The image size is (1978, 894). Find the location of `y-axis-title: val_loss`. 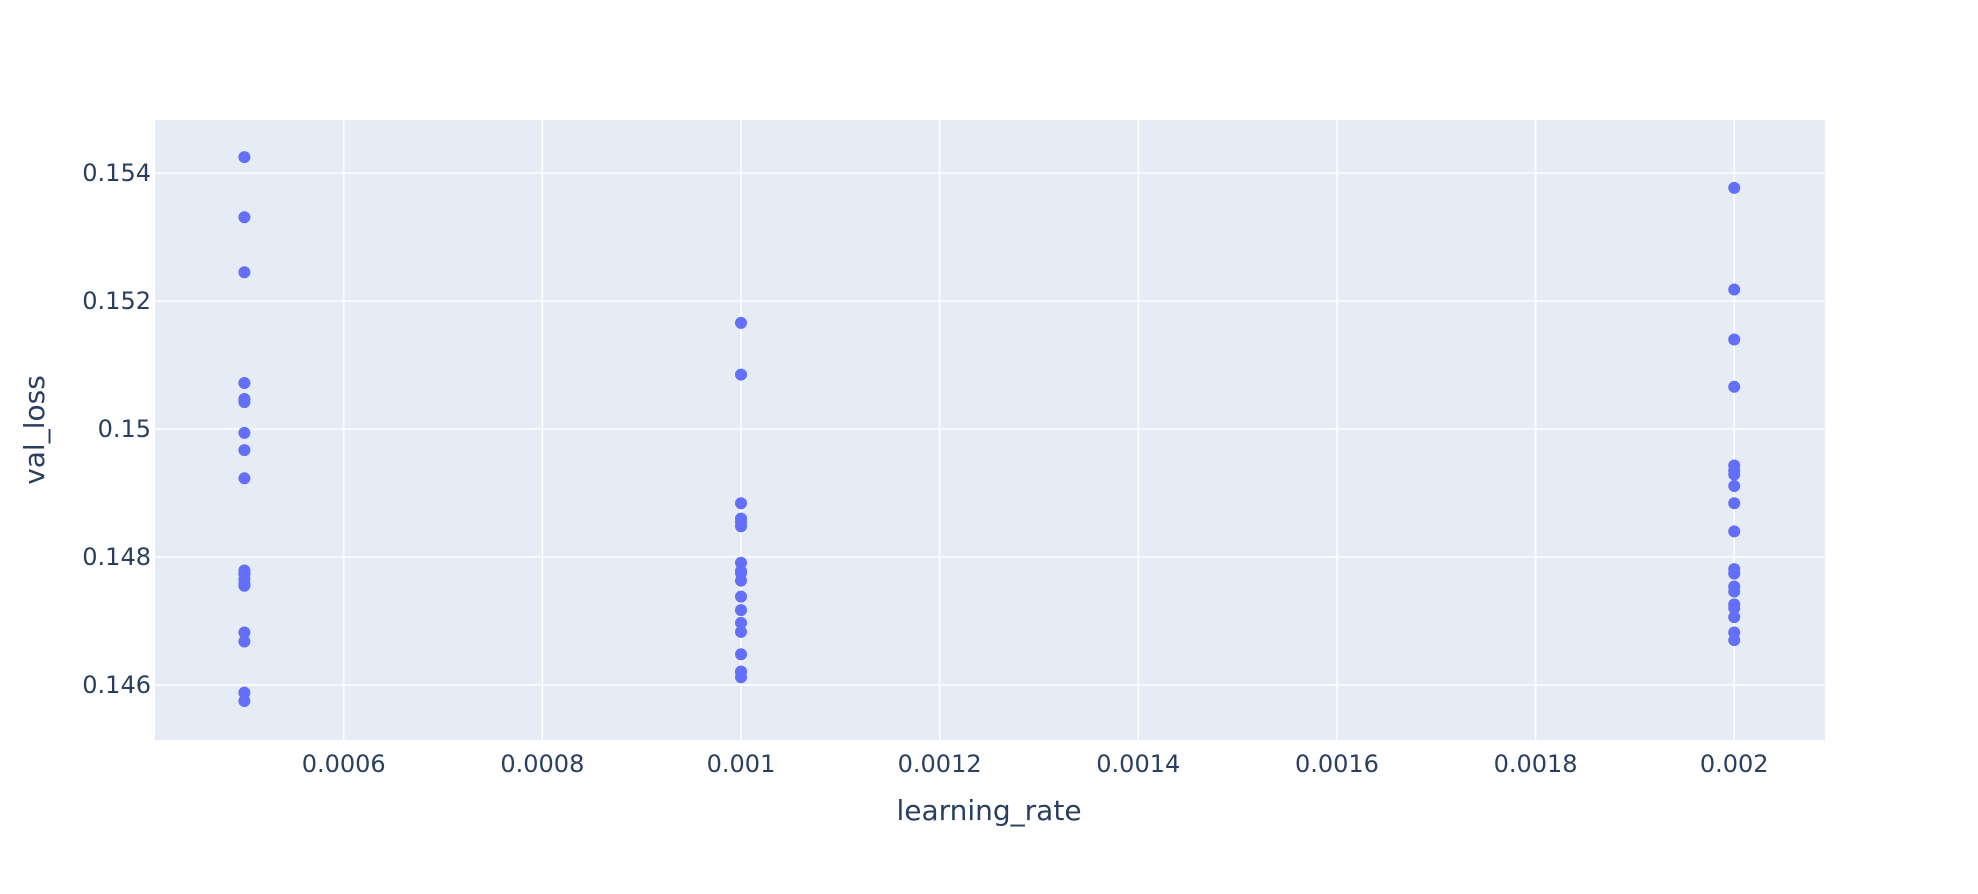

y-axis-title: val_loss is located at coordinates (34, 430).